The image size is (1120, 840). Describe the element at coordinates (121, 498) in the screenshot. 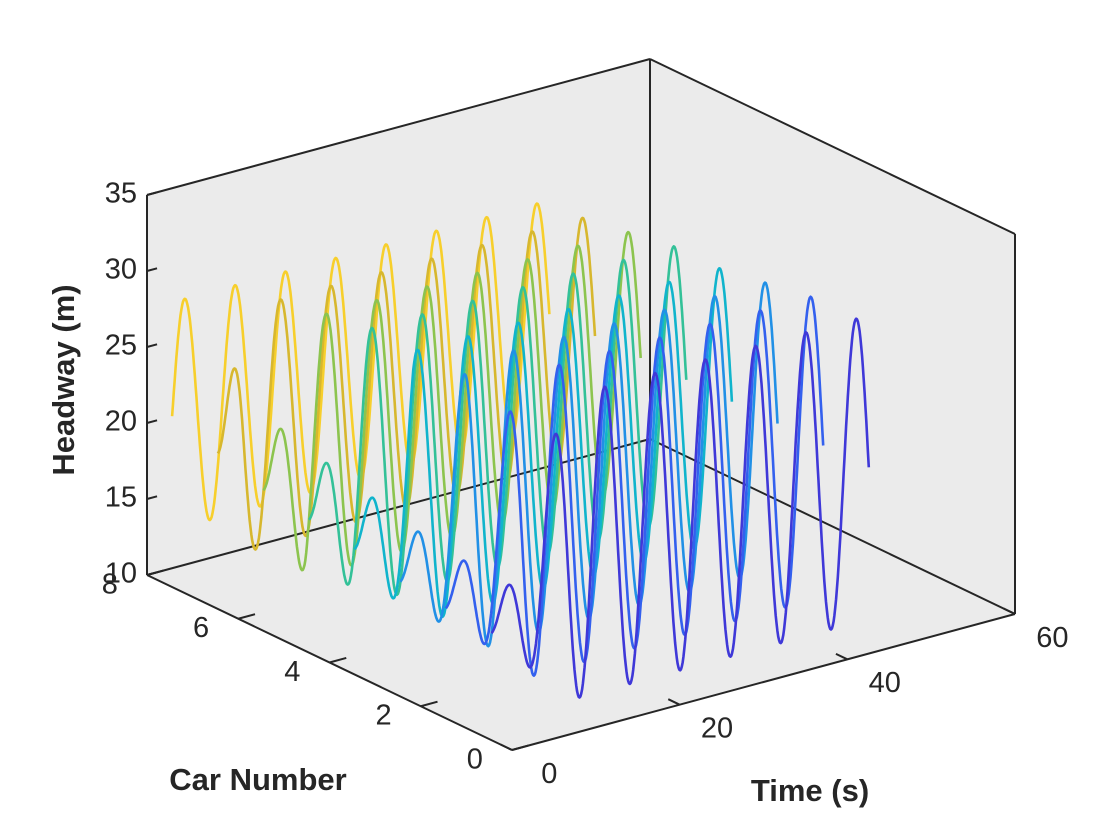

I see `headway-tick-label: 15` at that location.